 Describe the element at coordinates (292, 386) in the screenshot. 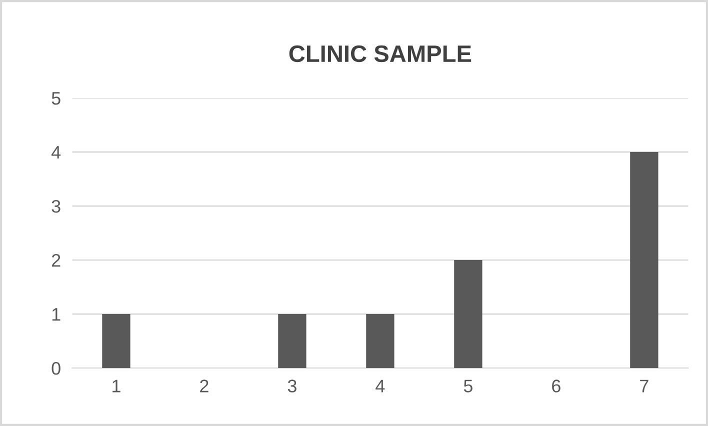

I see `x-tick-label: 3` at that location.